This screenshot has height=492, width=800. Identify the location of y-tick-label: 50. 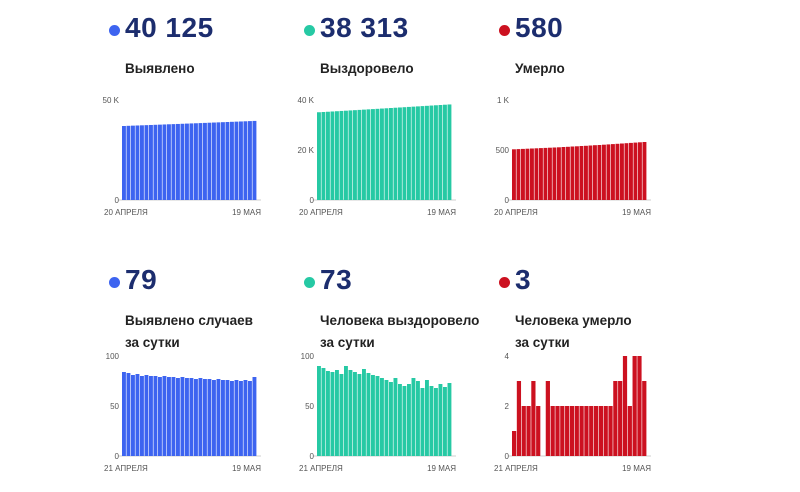
(309, 406).